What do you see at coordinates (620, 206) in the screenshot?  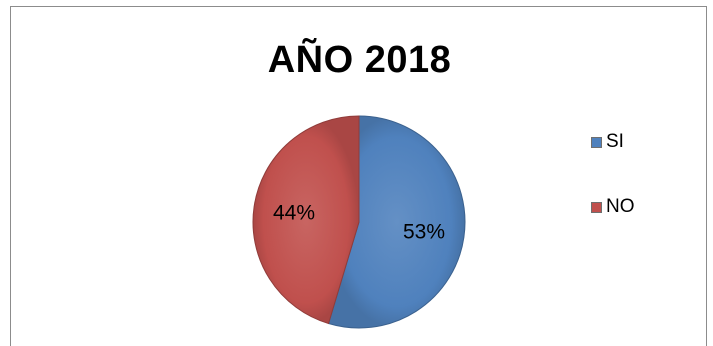 I see `legend-label: NO` at bounding box center [620, 206].